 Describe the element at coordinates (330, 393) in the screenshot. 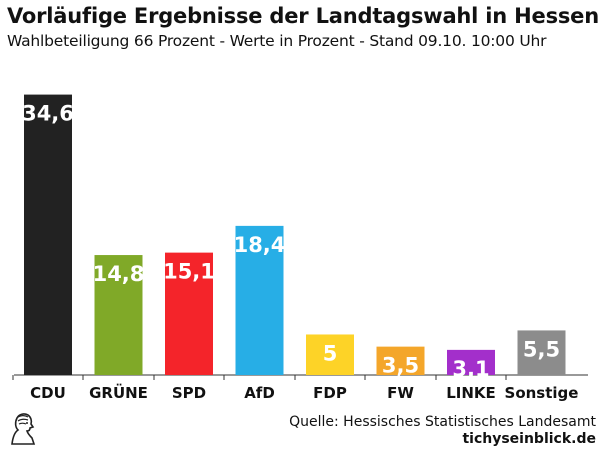

I see `category-label-fdp: FDP` at that location.